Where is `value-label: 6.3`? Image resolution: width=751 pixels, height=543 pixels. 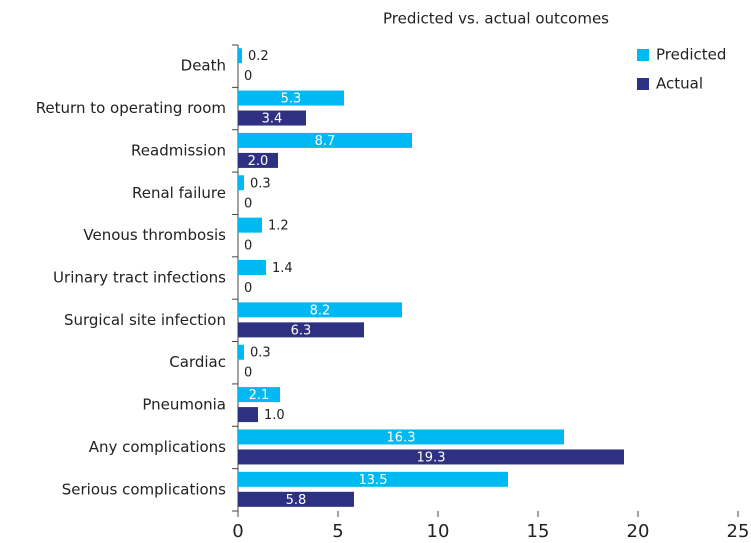
value-label: 6.3 is located at coordinates (301, 330).